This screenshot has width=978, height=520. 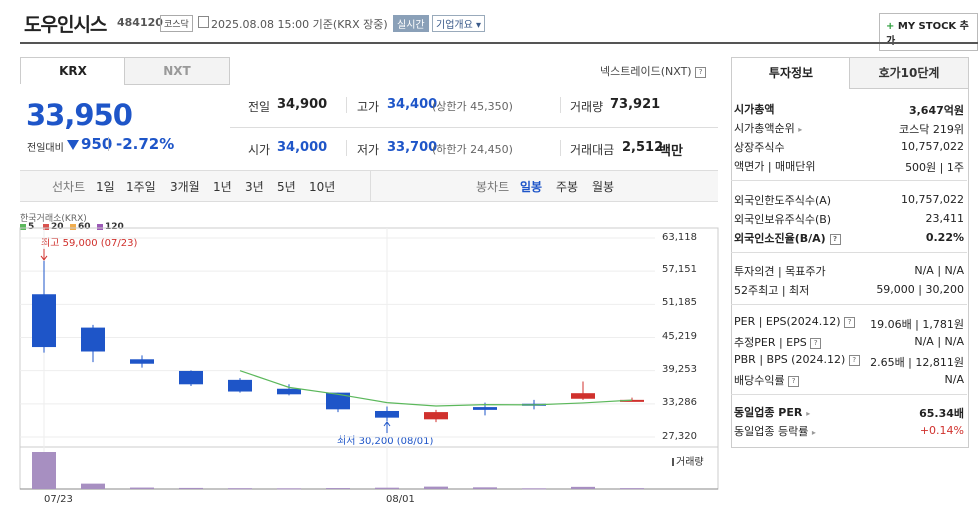 What do you see at coordinates (322, 187) in the screenshot?
I see `period-10y: 10년` at bounding box center [322, 187].